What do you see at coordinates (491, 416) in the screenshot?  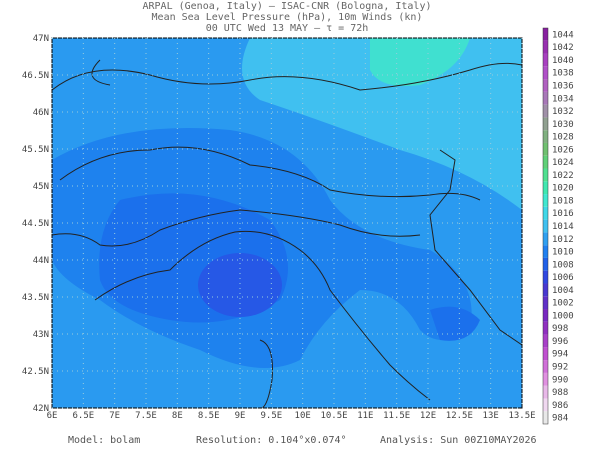 I see `lon-label: 13E` at bounding box center [491, 416].